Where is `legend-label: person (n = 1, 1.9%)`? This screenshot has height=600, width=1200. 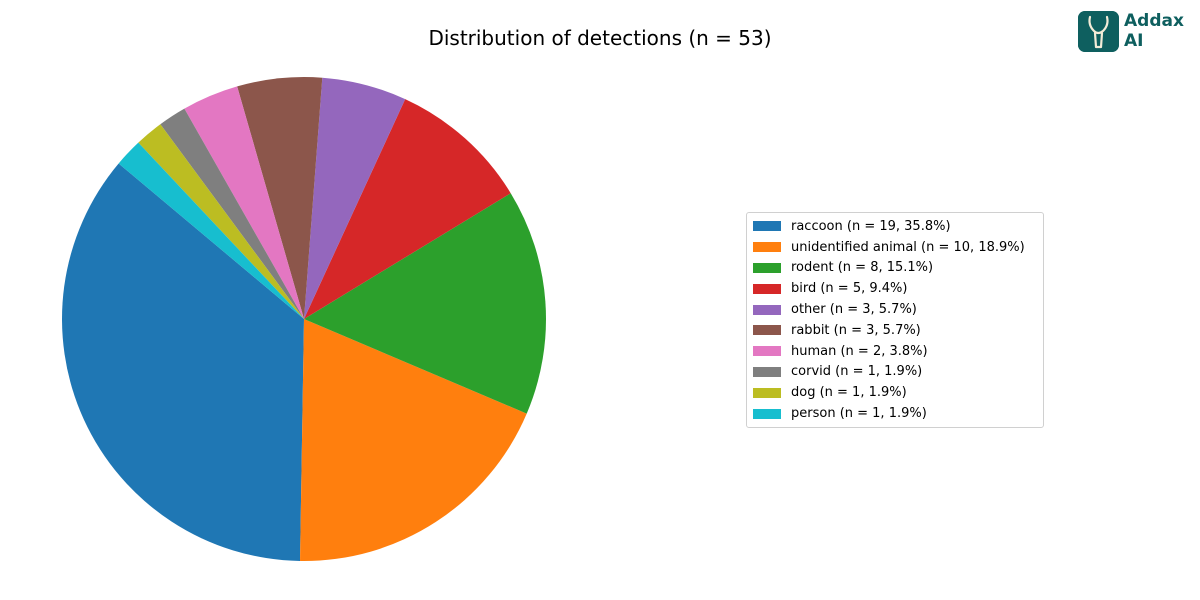
legend-label: person (n = 1, 1.9%) is located at coordinates (859, 414).